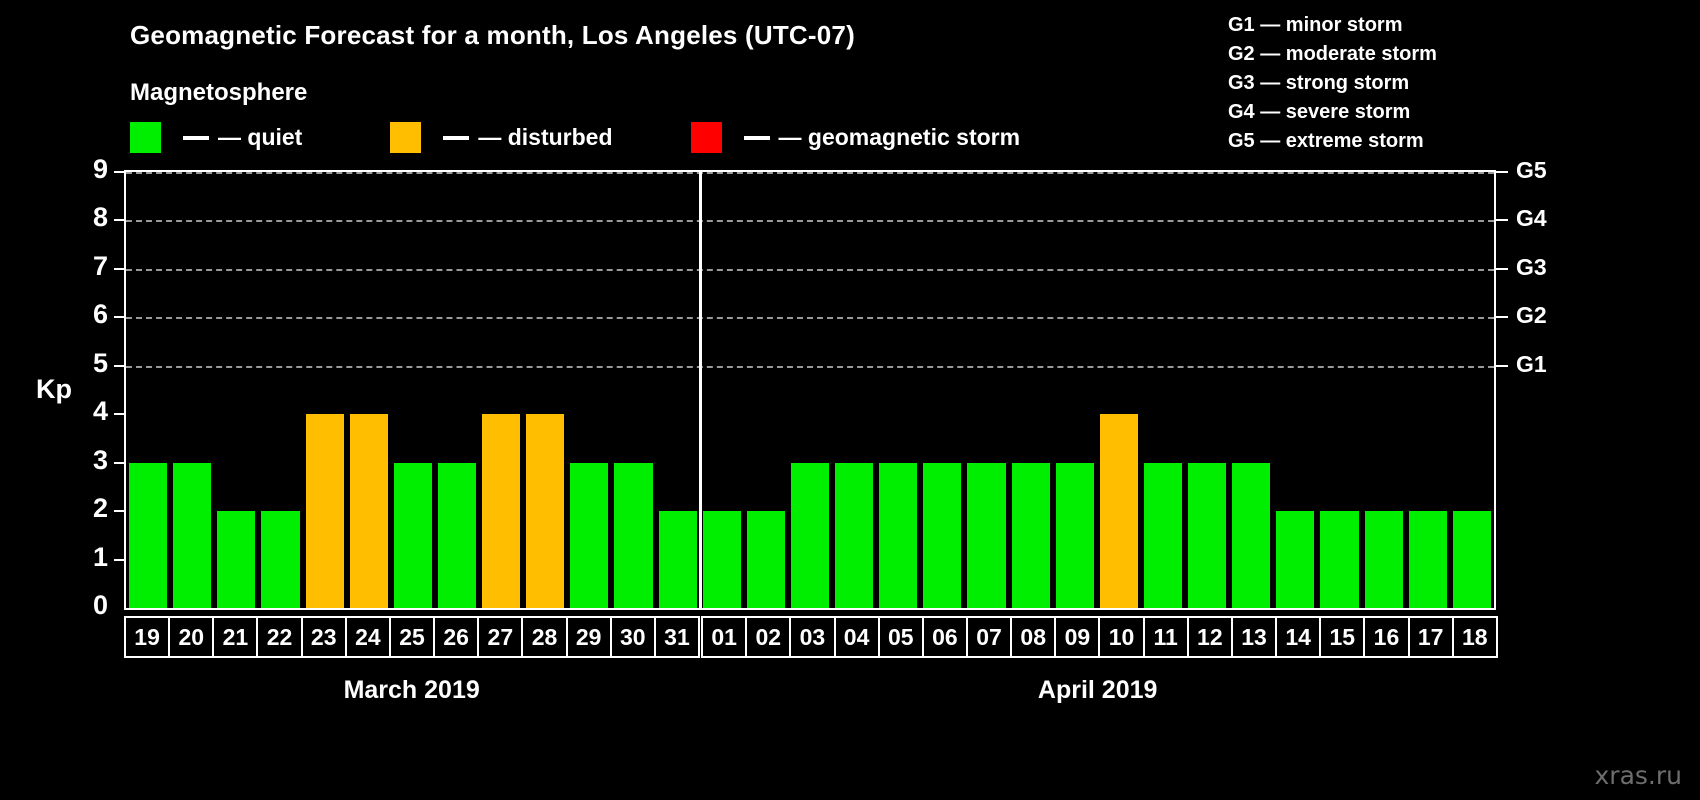  I want to click on day-label-05: 05, so click(900, 637).